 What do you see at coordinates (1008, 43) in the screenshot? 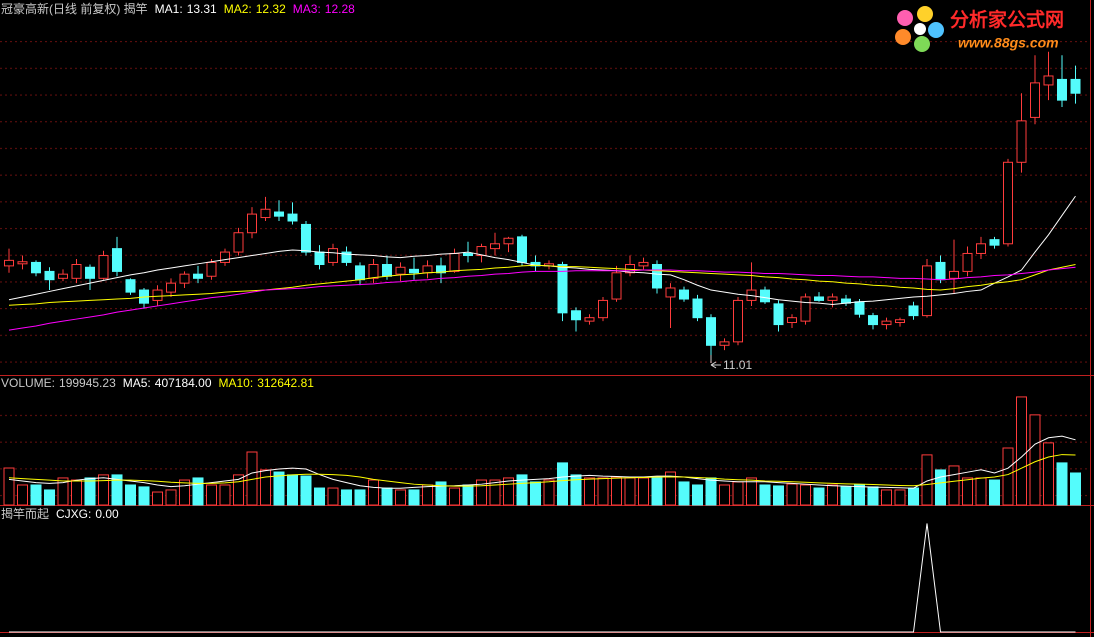
I see `watermark-url: www.88gs.com` at bounding box center [1008, 43].